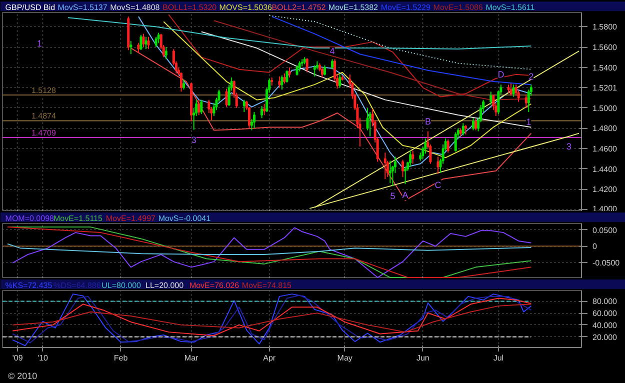 The image size is (625, 383). What do you see at coordinates (135, 7) in the screenshot?
I see `text: MovS=1.4808` at bounding box center [135, 7].